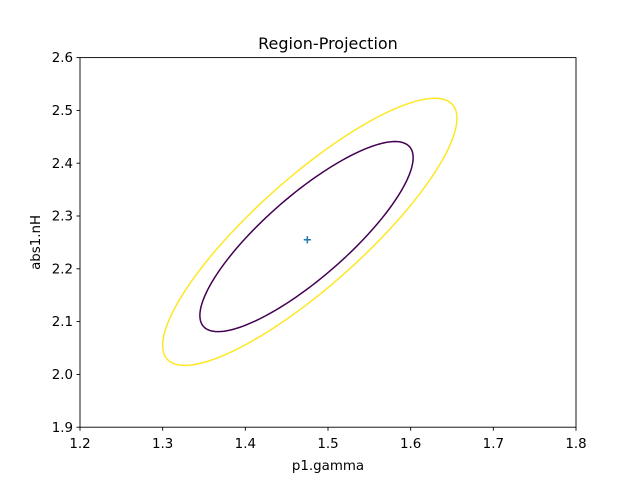  Describe the element at coordinates (79, 444) in the screenshot. I see `x-tick-label: 1.2` at that location.